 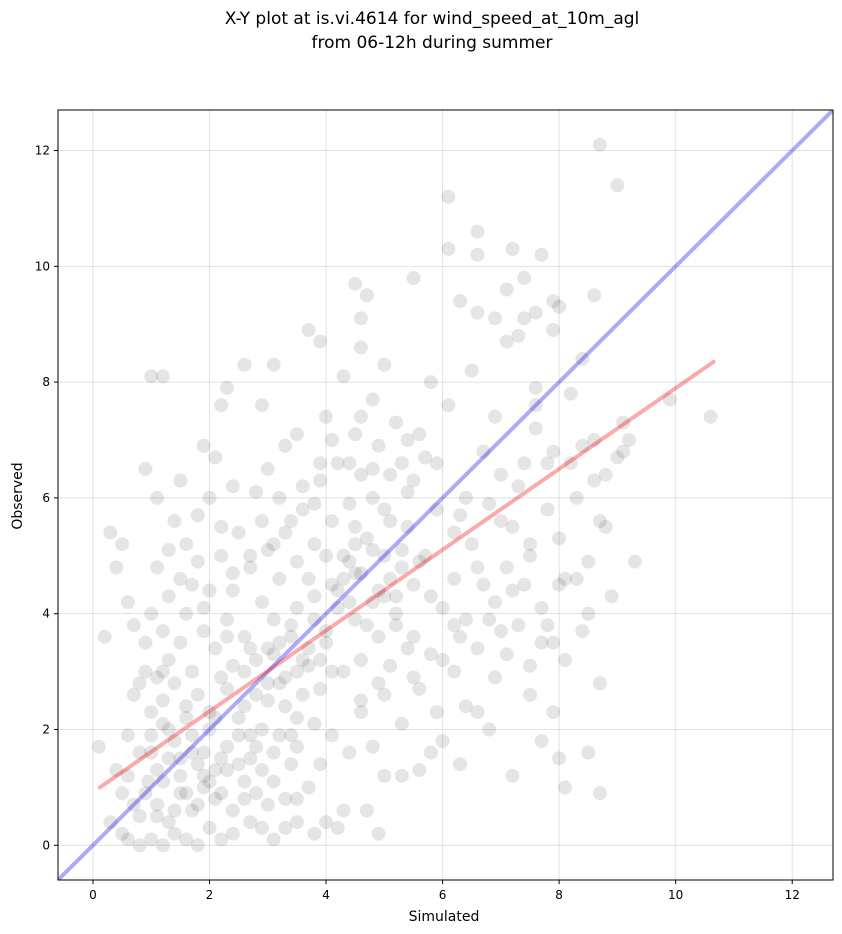 What do you see at coordinates (46, 382) in the screenshot?
I see `y-tick-label: 8` at bounding box center [46, 382].